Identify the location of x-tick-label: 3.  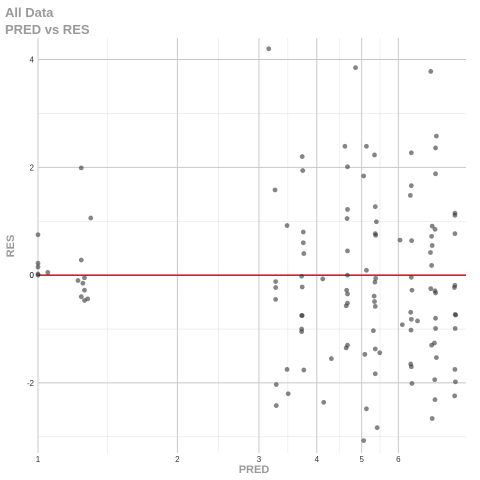
(259, 459).